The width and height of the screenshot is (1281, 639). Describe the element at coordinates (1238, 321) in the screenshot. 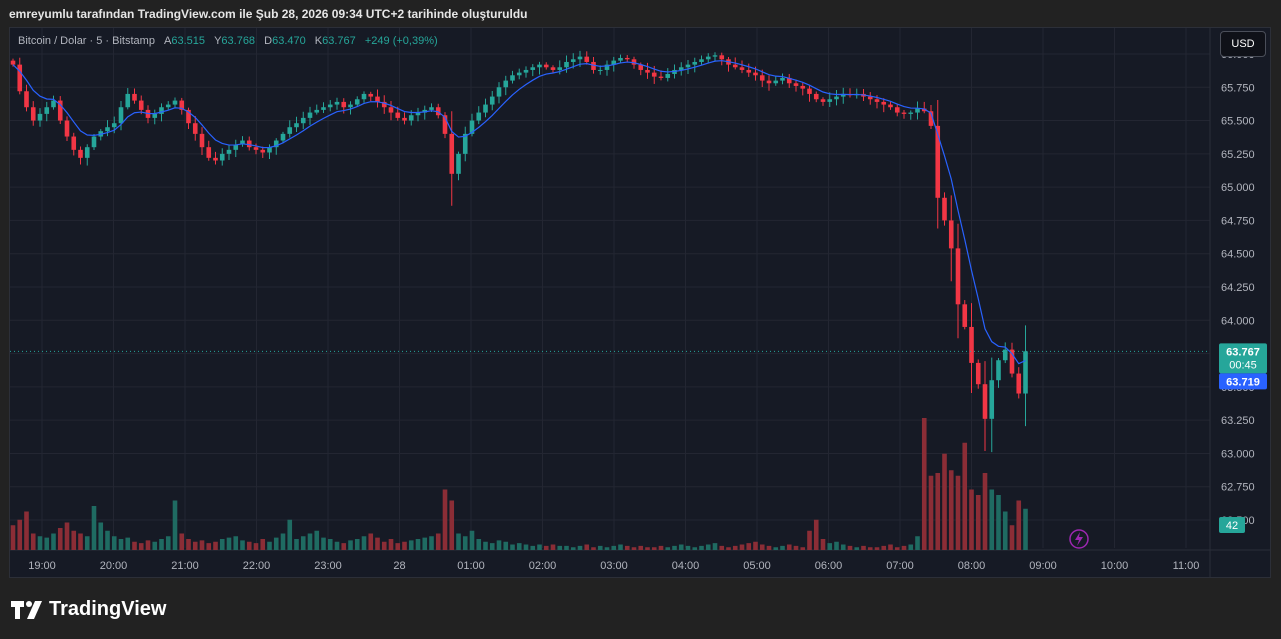

I see `y-tick-label: 64.000` at that location.